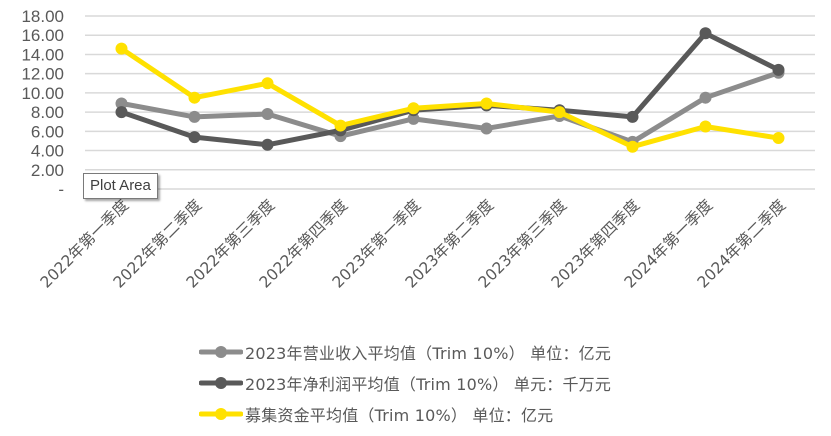 The image size is (831, 436). I want to click on legend-label: 2023年净利润平均值（Trim 10%） 单元：千万元, so click(428, 384).